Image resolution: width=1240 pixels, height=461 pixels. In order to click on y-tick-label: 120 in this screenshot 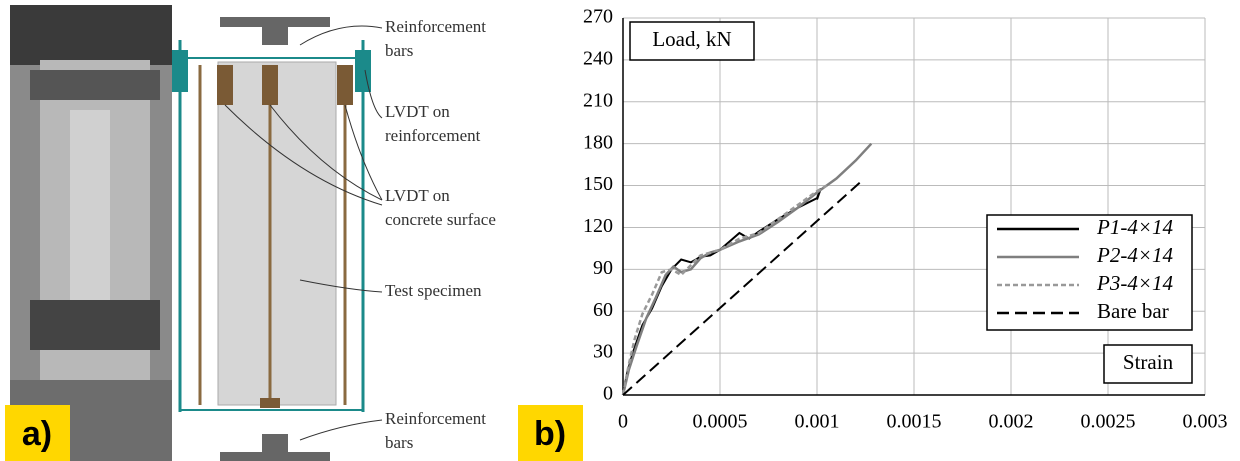, I will do `click(598, 226)`.